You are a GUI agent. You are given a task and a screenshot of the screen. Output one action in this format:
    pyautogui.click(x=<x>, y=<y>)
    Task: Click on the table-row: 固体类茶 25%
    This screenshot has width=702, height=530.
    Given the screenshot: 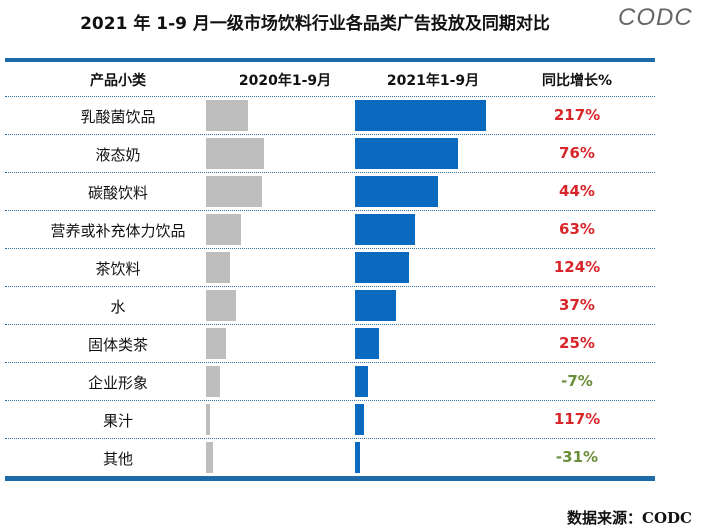 What is the action you would take?
    pyautogui.click(x=330, y=343)
    